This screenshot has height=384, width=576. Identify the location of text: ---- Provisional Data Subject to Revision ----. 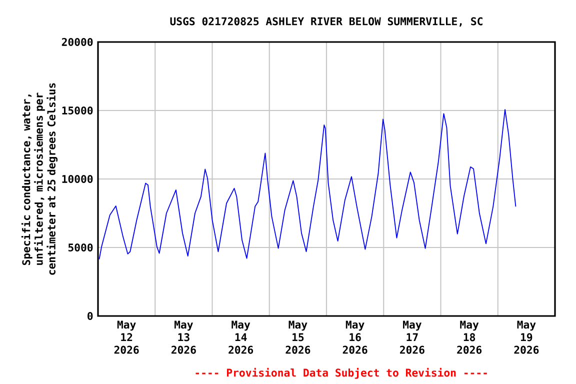
(341, 373).